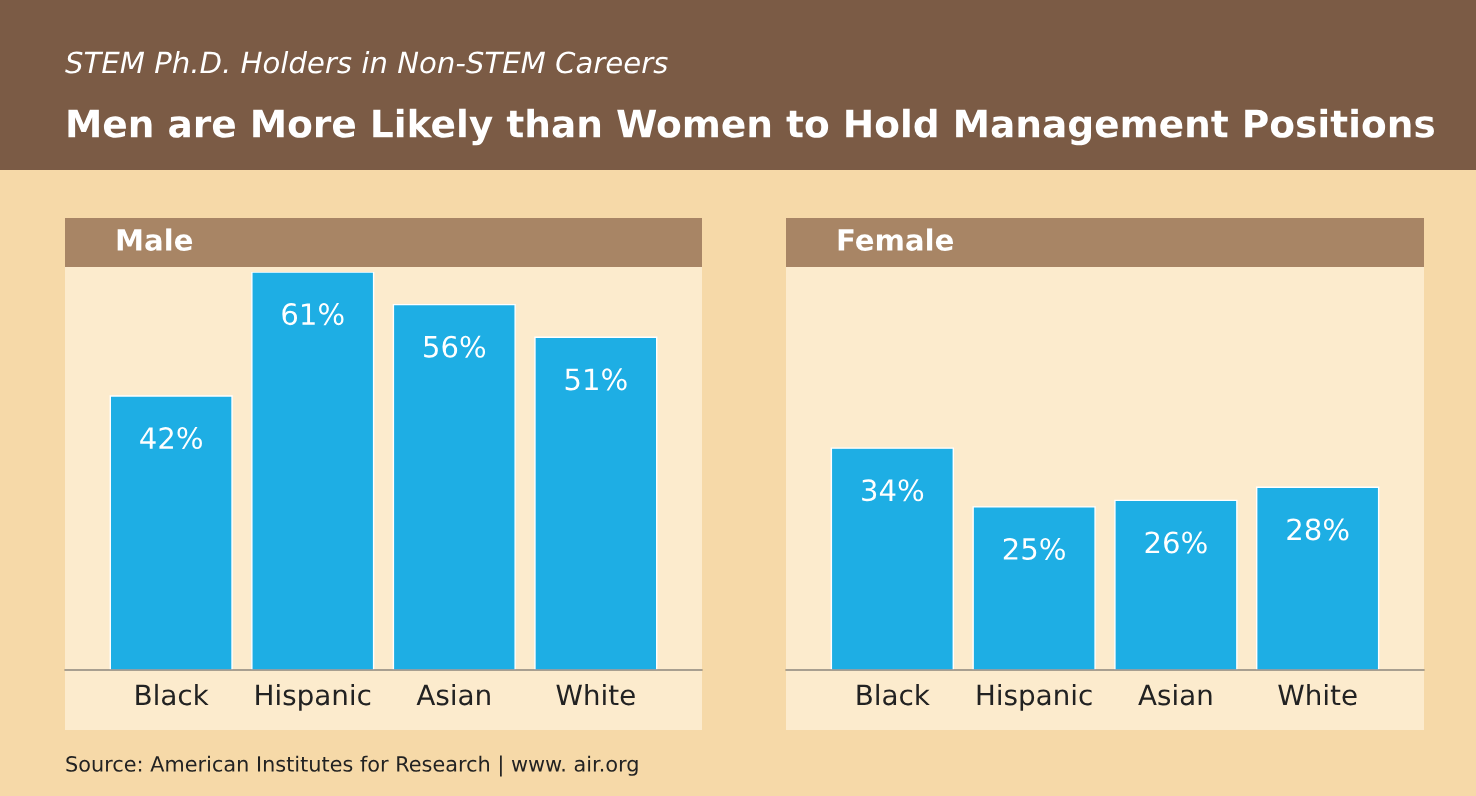  Describe the element at coordinates (155, 239) in the screenshot. I see `chart-title: Male` at that location.